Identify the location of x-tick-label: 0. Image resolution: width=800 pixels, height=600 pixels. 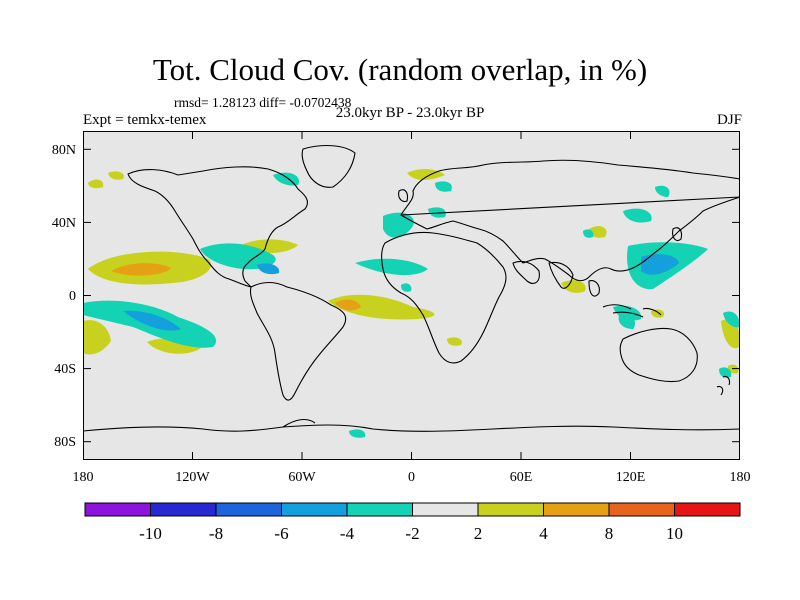
(411, 477).